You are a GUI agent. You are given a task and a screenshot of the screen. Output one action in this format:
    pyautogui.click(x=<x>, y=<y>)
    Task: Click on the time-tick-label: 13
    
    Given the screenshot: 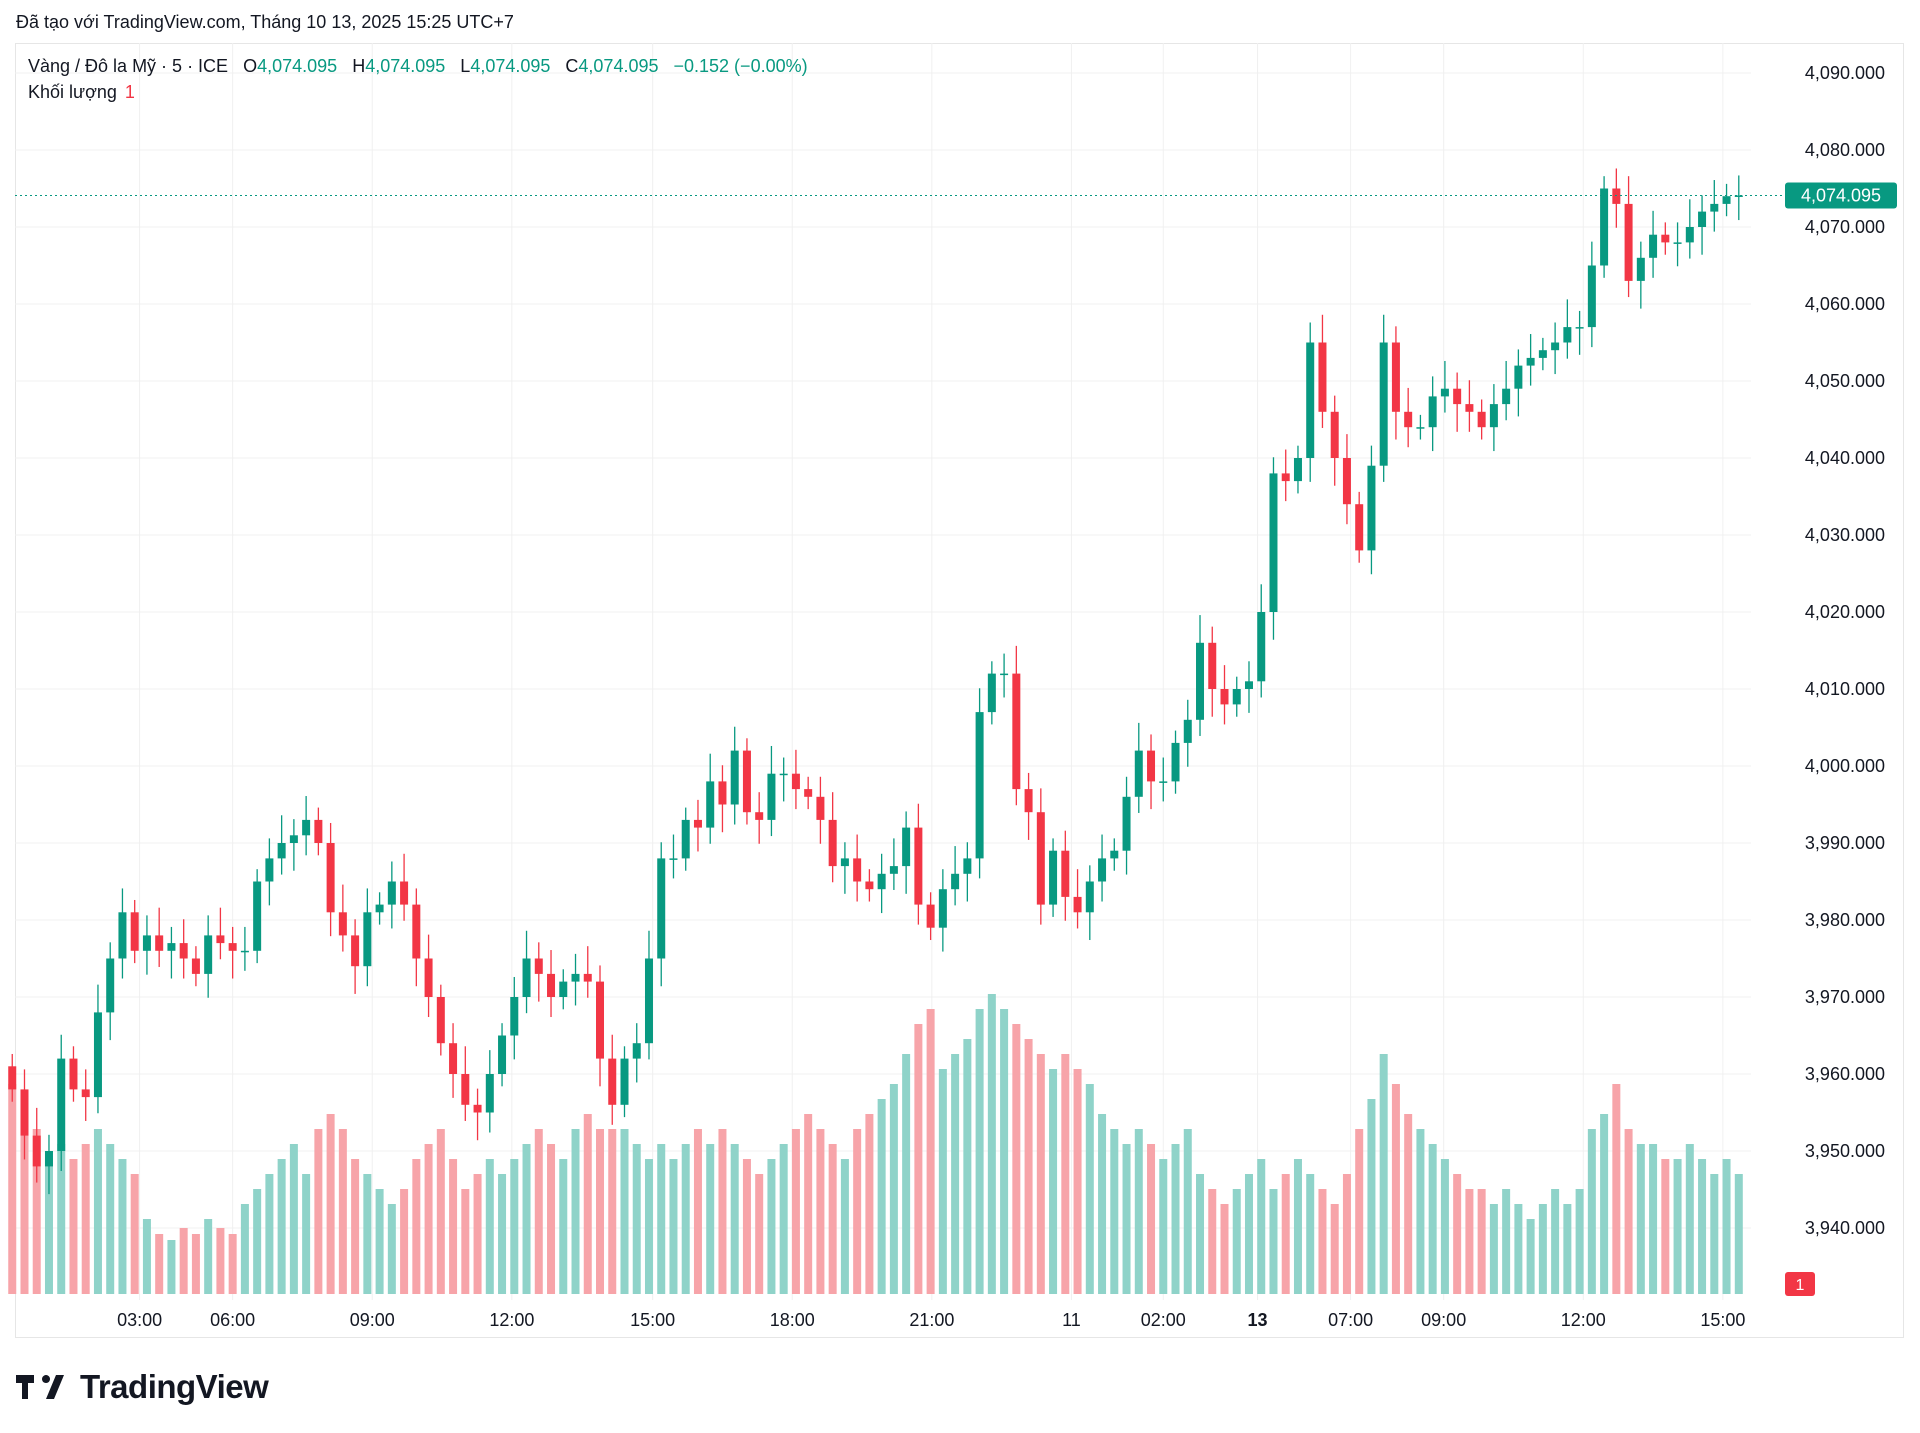 What is the action you would take?
    pyautogui.click(x=1258, y=1320)
    